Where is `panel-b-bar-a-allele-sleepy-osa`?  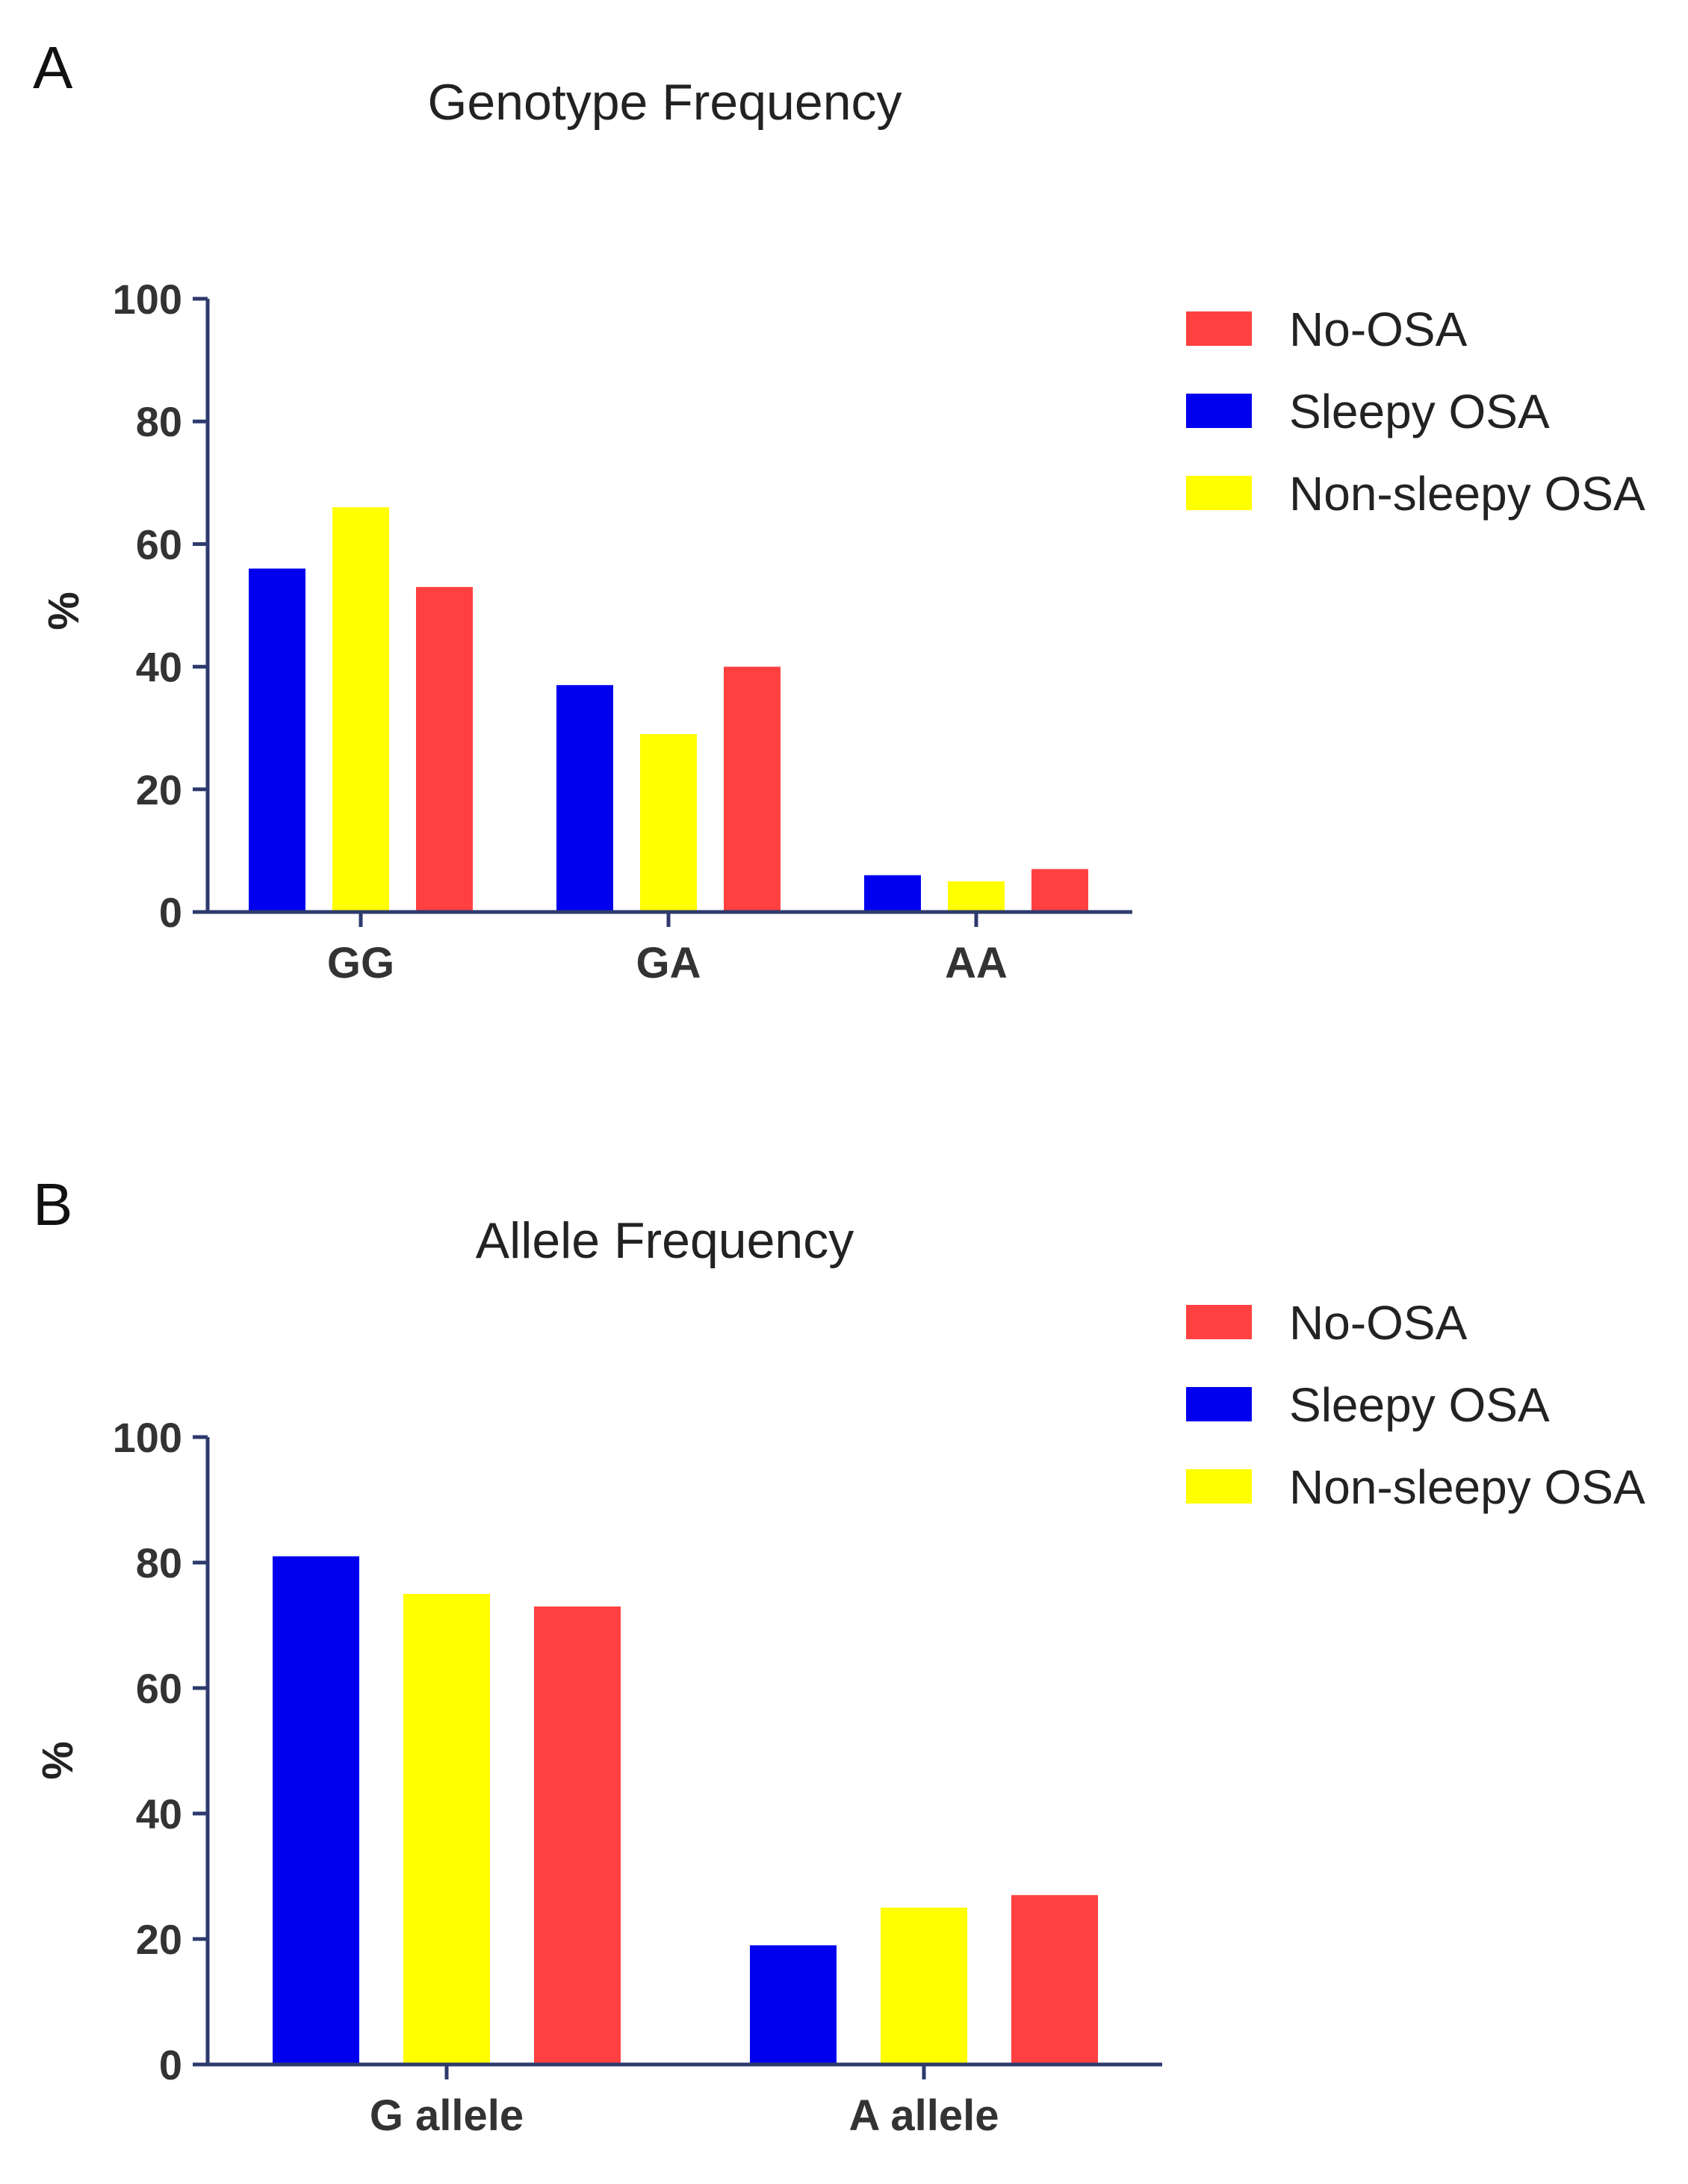 panel-b-bar-a-allele-sleepy-osa is located at coordinates (793, 2004).